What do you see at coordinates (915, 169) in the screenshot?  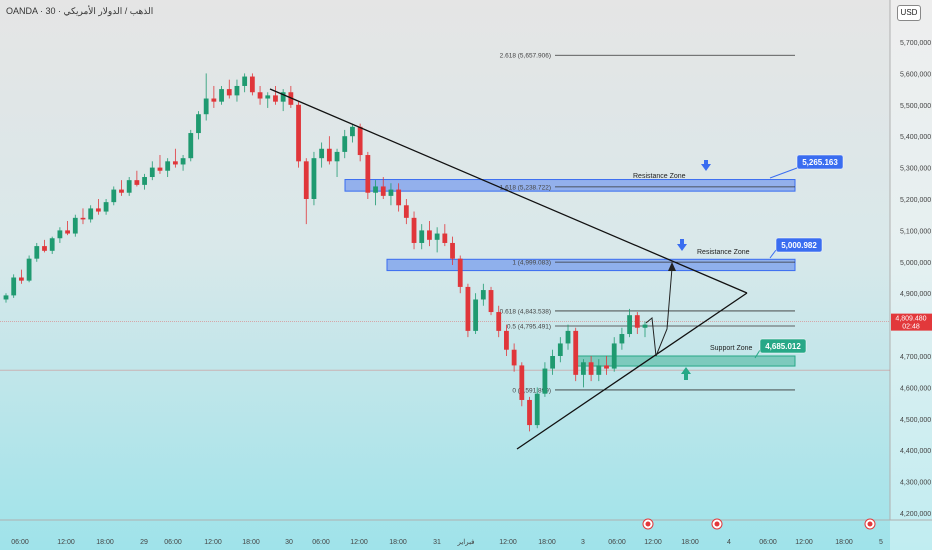 I see `y-tick-label: 5,300,000` at bounding box center [915, 169].